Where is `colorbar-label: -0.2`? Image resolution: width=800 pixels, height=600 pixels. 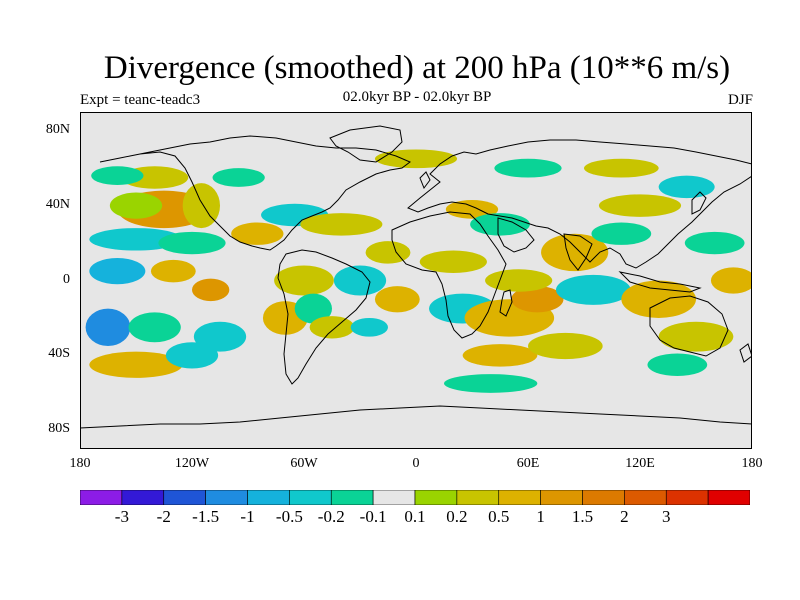
colorbar-label: -0.2 is located at coordinates (331, 516).